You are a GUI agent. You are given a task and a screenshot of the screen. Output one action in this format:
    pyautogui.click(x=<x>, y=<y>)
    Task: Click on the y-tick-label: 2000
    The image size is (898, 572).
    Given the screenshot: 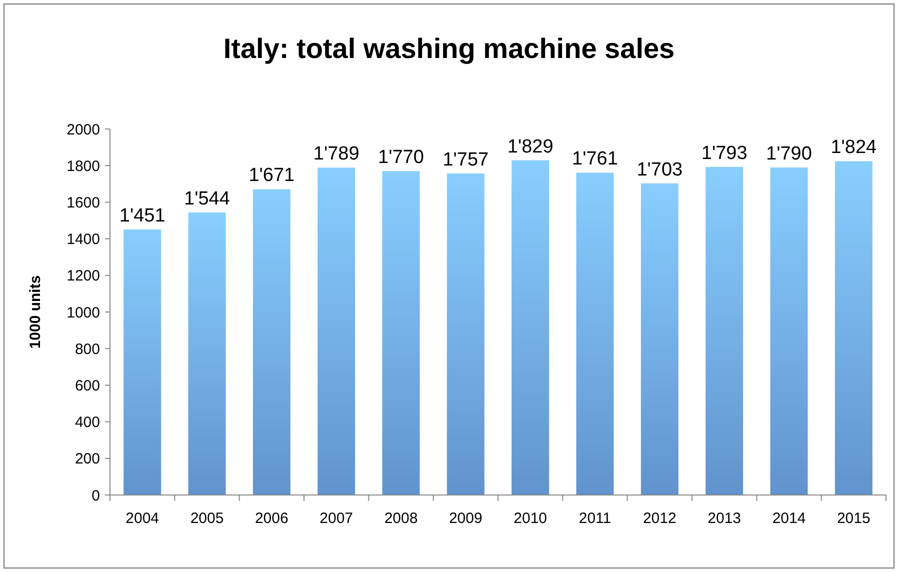 What is the action you would take?
    pyautogui.click(x=83, y=129)
    